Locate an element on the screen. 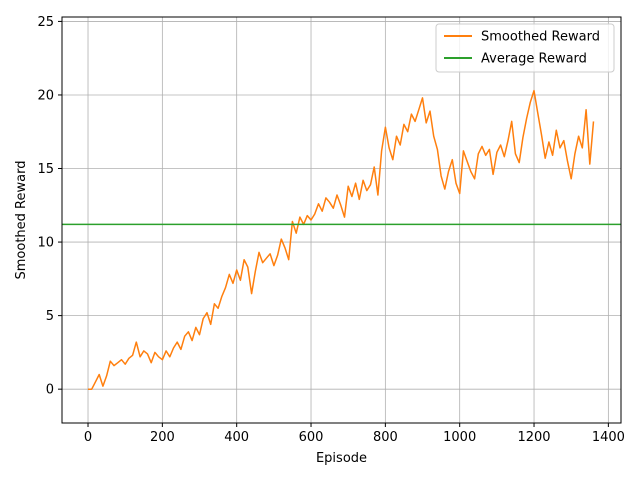 This screenshot has width=640, height=480. x-tick-label-1000: 1000 is located at coordinates (459, 437).